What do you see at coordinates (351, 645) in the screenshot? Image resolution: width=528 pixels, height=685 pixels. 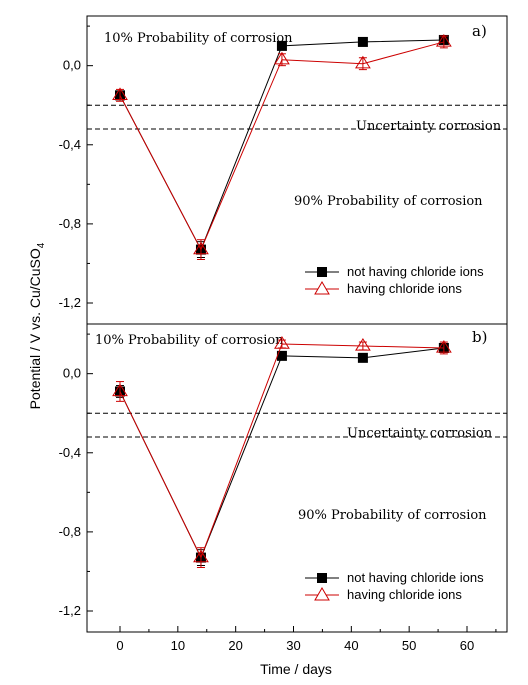 I see `x-tick-label: 40` at bounding box center [351, 645].